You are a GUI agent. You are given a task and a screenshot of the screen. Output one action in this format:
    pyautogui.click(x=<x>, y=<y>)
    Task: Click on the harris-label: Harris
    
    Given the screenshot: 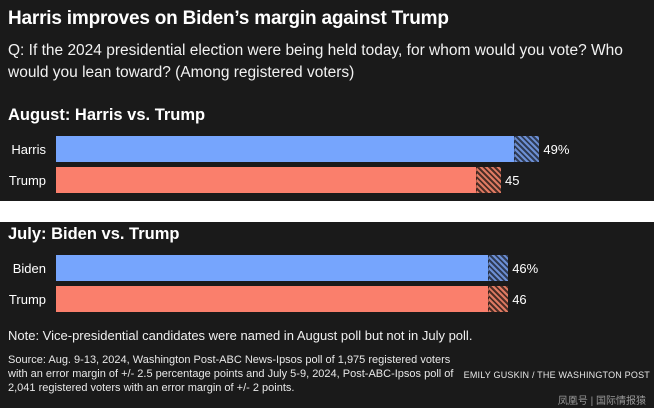 What is the action you would take?
    pyautogui.click(x=28, y=149)
    